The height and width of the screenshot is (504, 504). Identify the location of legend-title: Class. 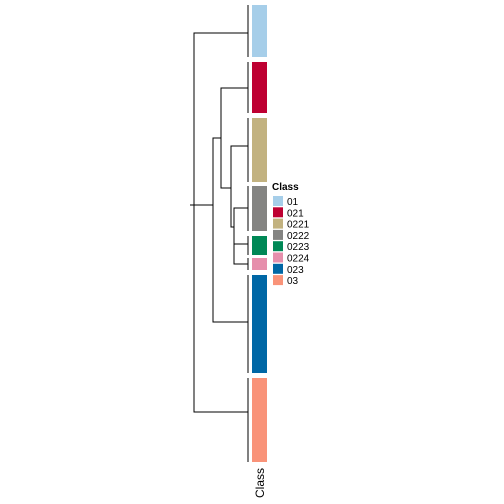
(285, 187).